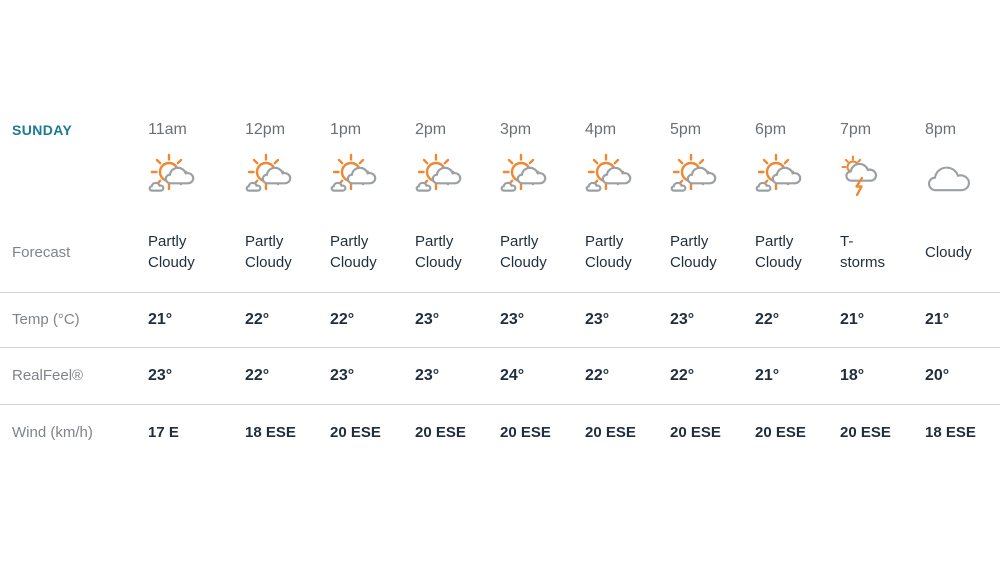  What do you see at coordinates (686, 129) in the screenshot?
I see `hour-time-label: 5pm` at bounding box center [686, 129].